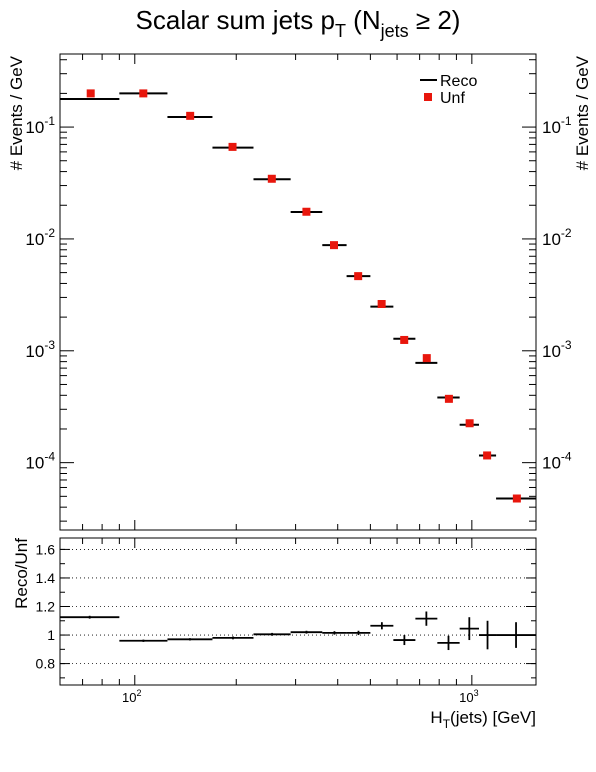 Image resolution: width=596 pixels, height=772 pixels. Describe the element at coordinates (46, 607) in the screenshot. I see `ratio-y-tick-label: 1.2` at that location.